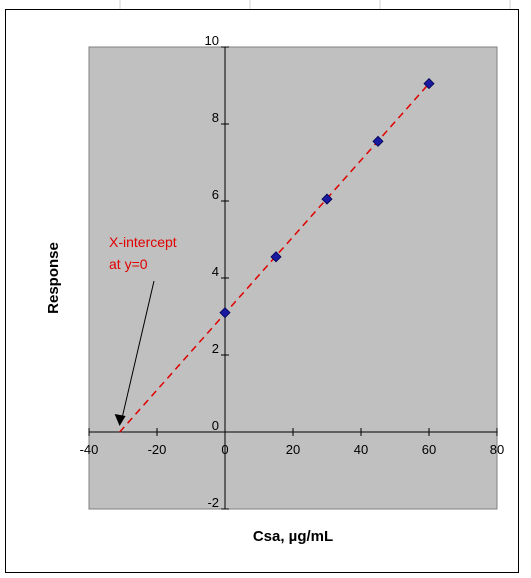  I want to click on annotation-arrow-head, so click(120, 420).